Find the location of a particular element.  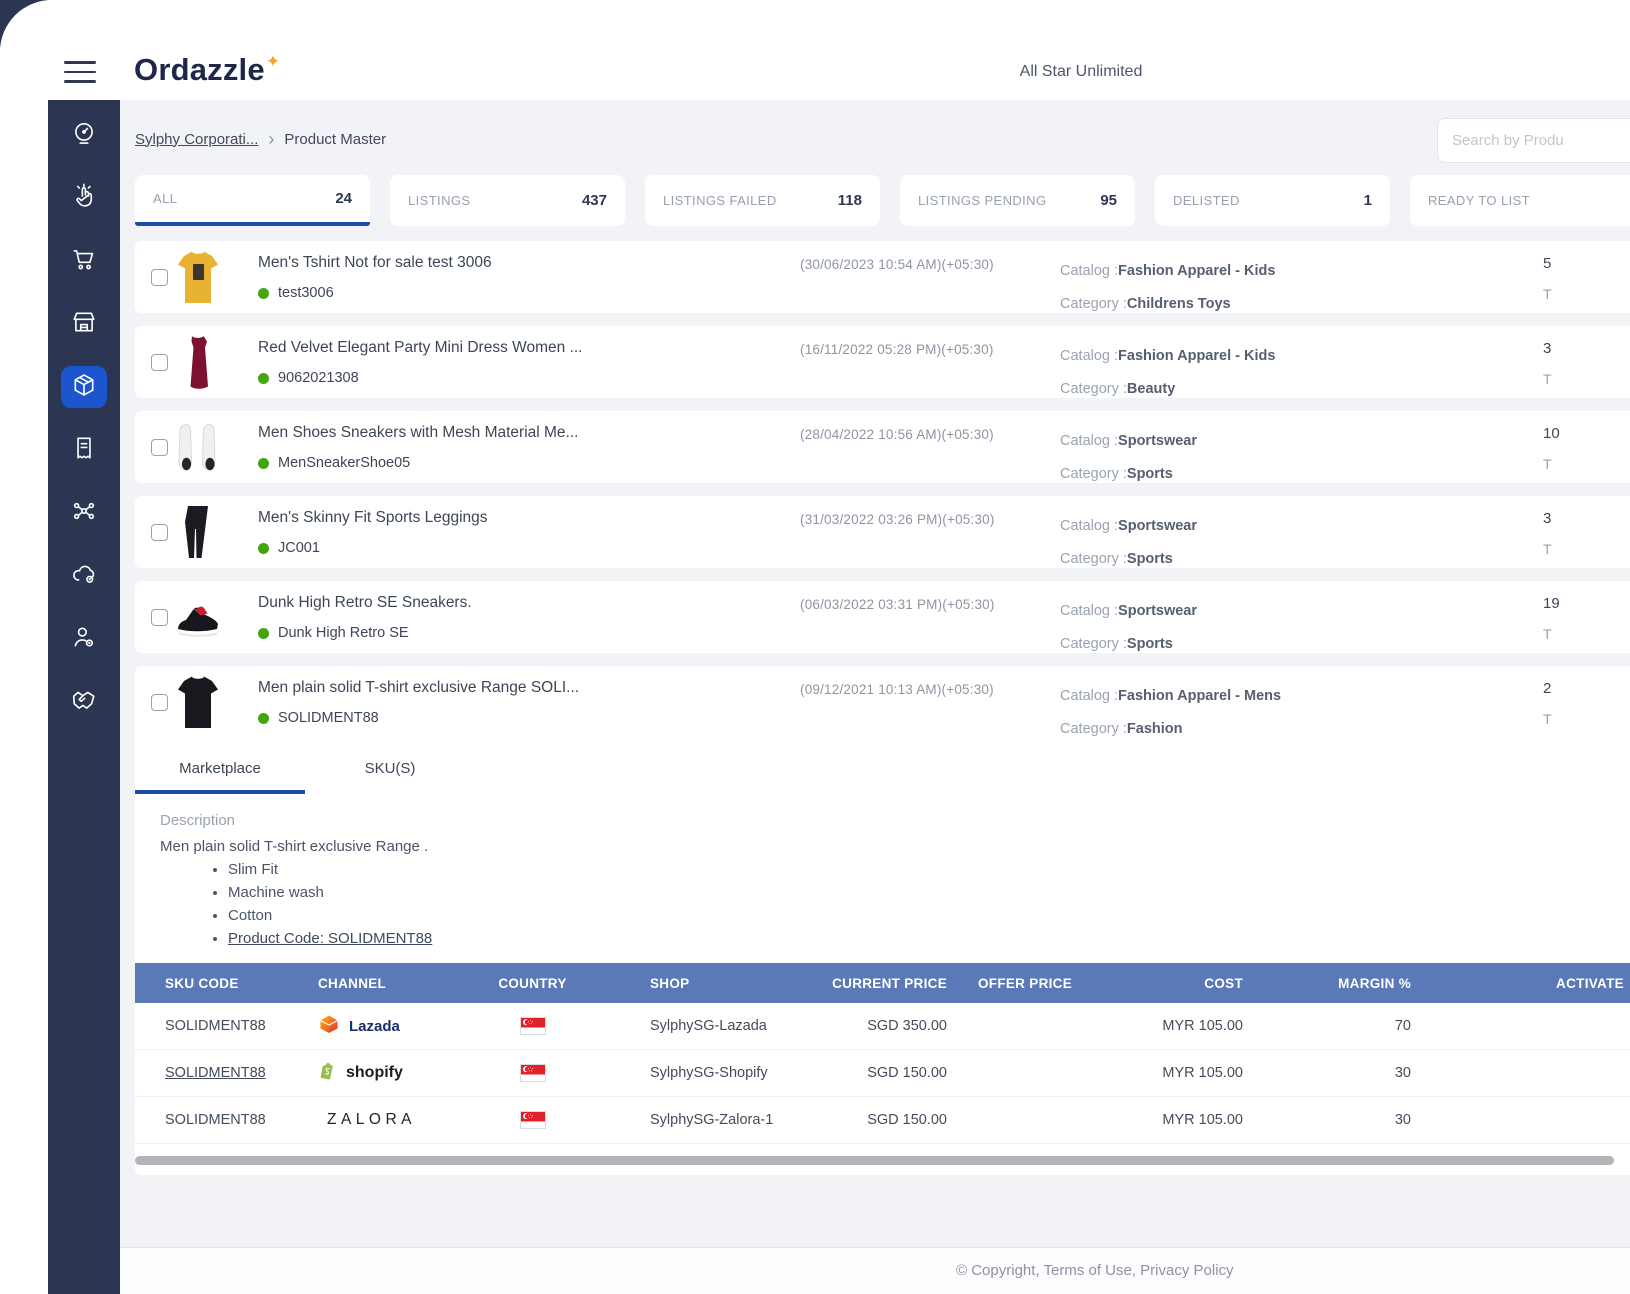

column-header-channel: CHANNEL is located at coordinates (352, 983).